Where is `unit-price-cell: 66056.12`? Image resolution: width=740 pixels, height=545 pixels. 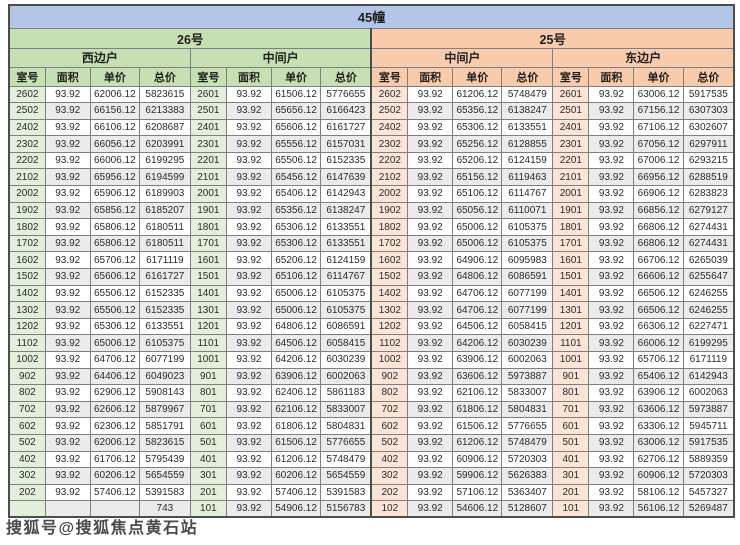 unit-price-cell: 66056.12 is located at coordinates (114, 144).